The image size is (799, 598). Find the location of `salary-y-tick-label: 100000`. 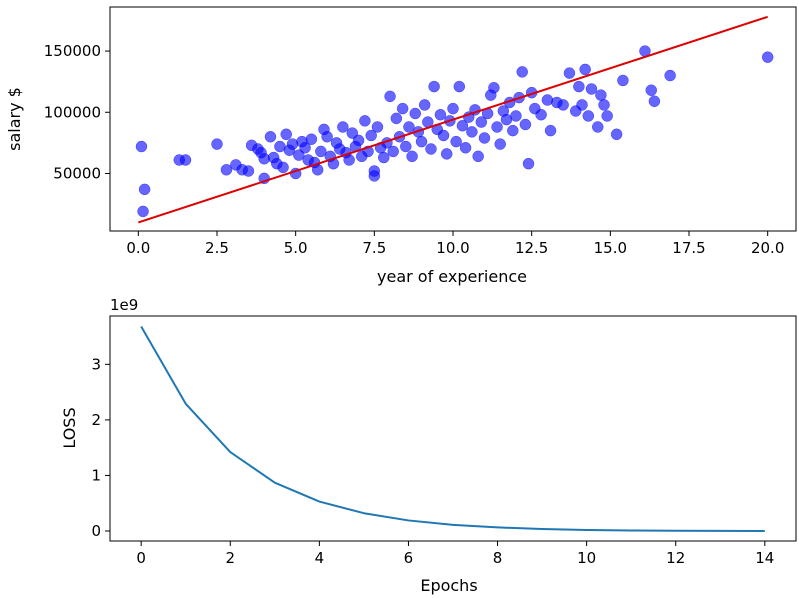

salary-y-tick-label: 100000 is located at coordinates (72, 112).